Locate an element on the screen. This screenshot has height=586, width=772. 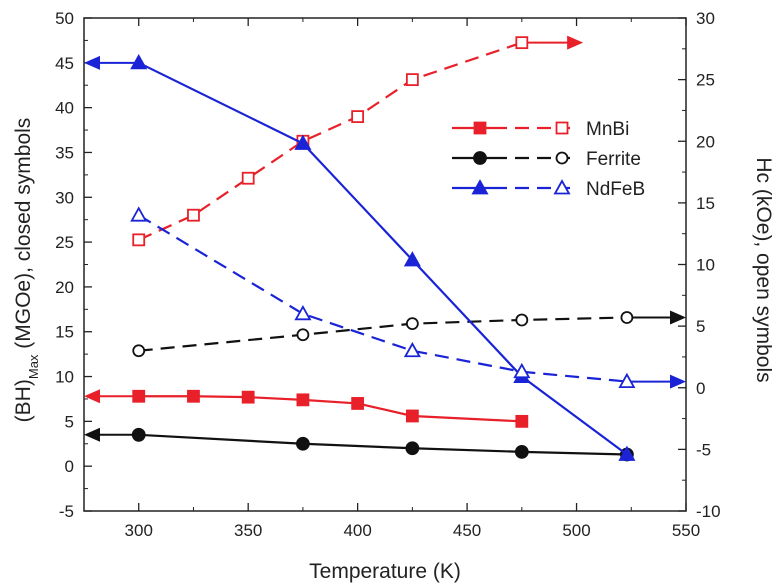
right-y-axis-title: Hc (kOe), open symbols is located at coordinates (762, 269).